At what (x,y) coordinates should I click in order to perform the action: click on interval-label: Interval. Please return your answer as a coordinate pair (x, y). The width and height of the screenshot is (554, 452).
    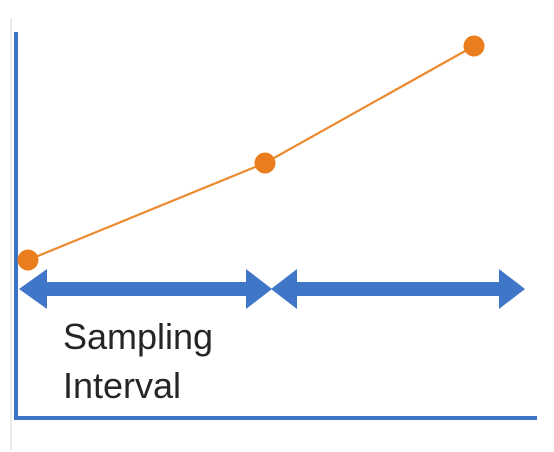
    Looking at the image, I should click on (122, 385).